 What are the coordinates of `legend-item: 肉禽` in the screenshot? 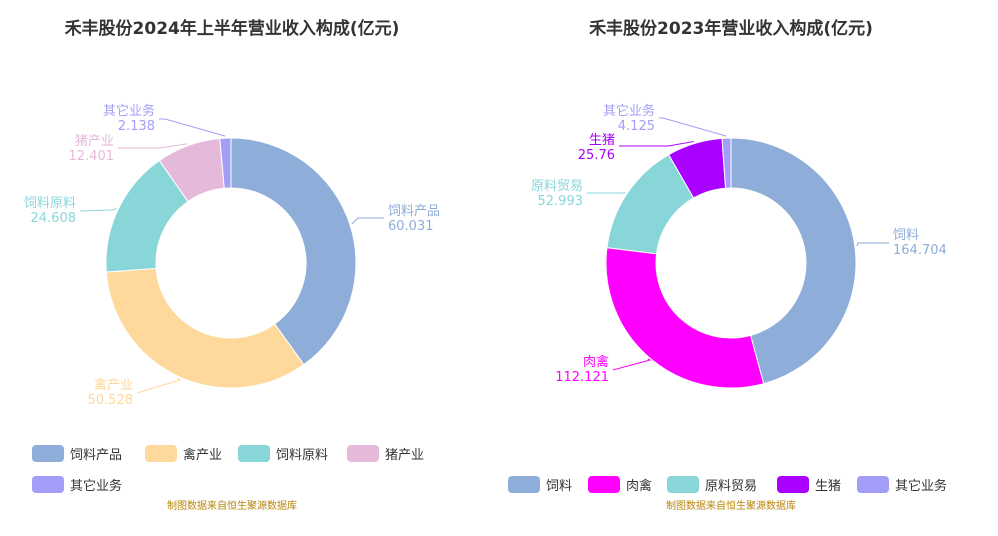 It's located at (620, 485).